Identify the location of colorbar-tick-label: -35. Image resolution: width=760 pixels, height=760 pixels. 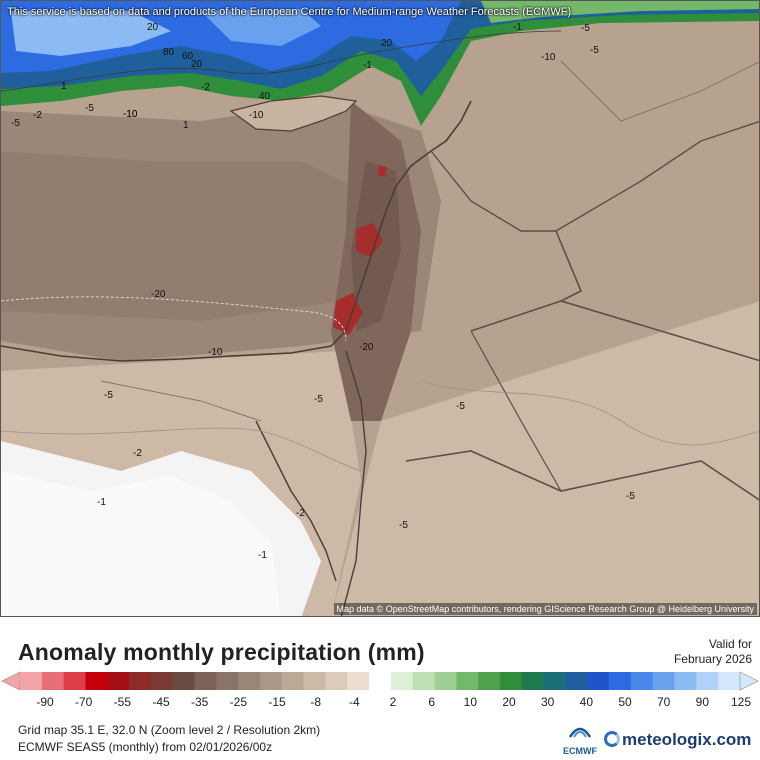
(199, 702).